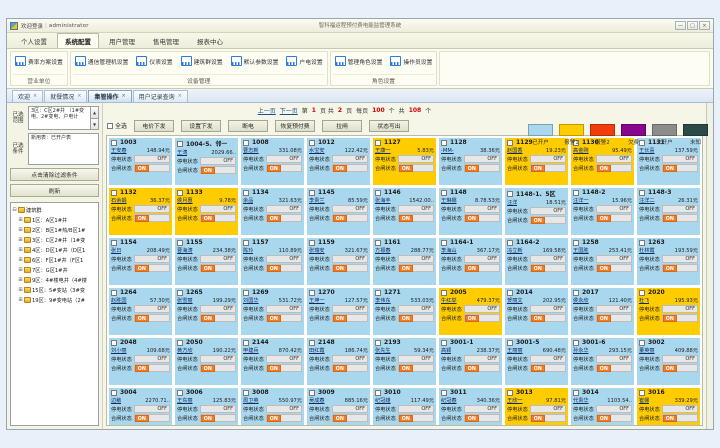 Image resolution: width=720 pixels, height=448 pixels. I want to click on meter-card: 1004-5、邻一 王涛 2029.66.. 停电状态 OFF 合闸状态 ON, so click(206, 161).